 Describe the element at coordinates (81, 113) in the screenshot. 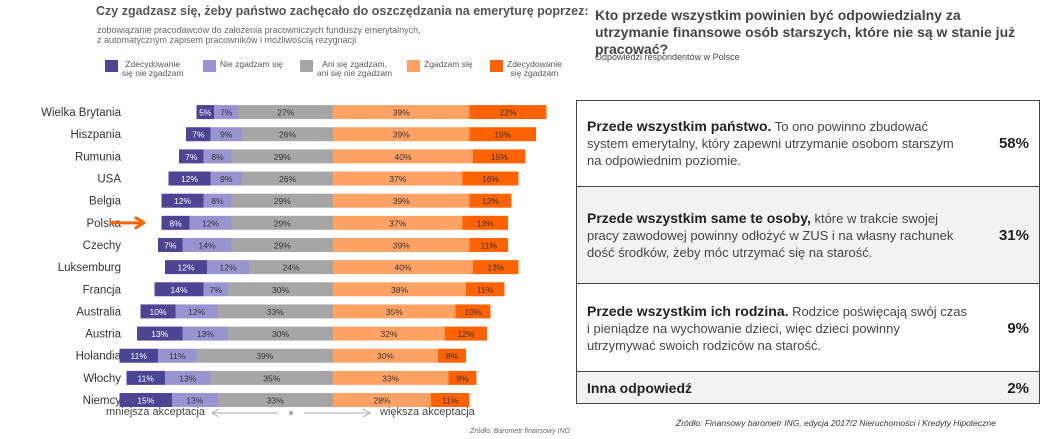

I see `category-label: Wielka Brytania` at that location.